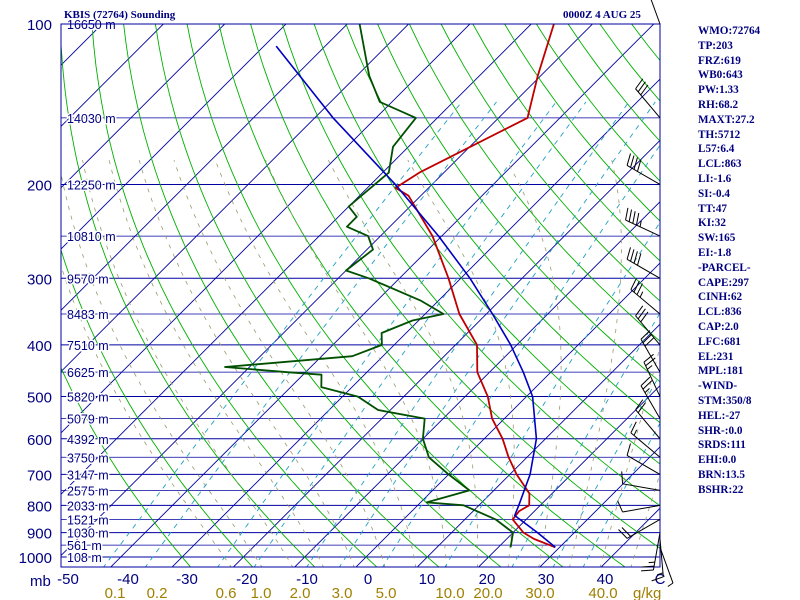  I want to click on stat-item: EI:-1.8, so click(715, 252).